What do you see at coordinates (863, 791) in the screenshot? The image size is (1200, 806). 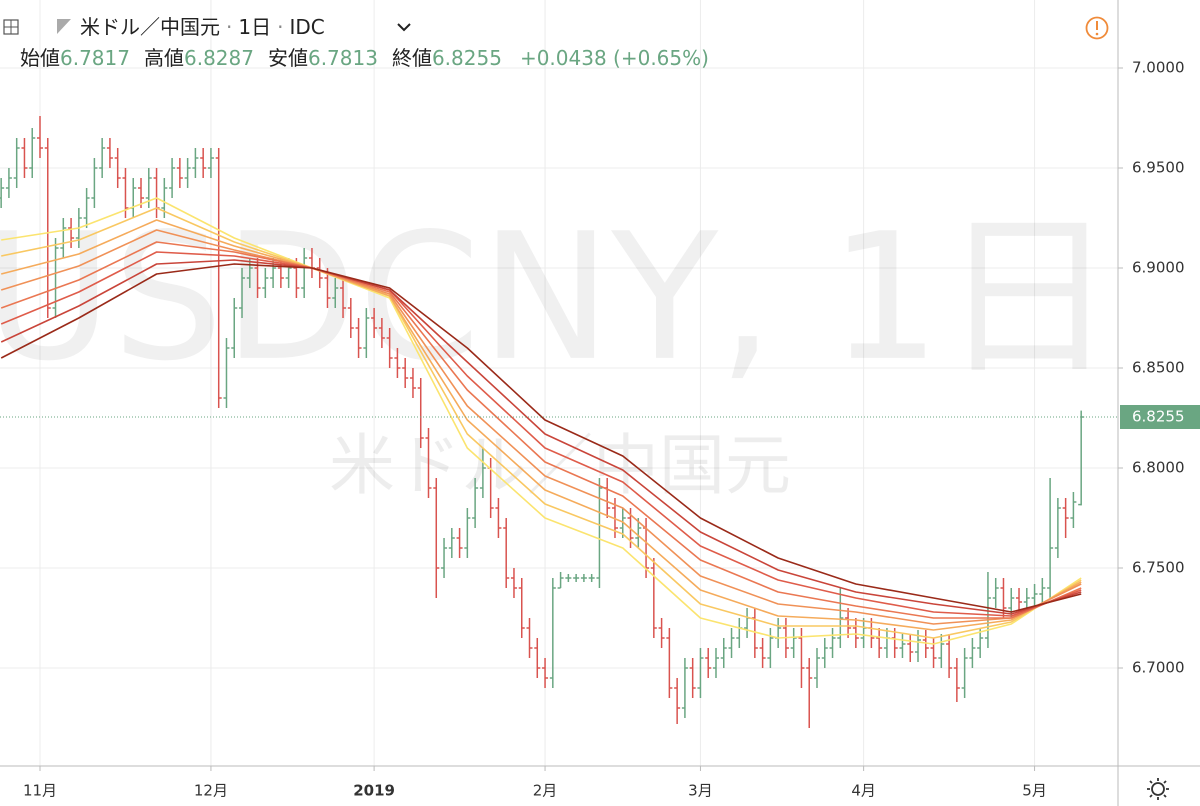 I see `x-tick-label: 4月` at bounding box center [863, 791].